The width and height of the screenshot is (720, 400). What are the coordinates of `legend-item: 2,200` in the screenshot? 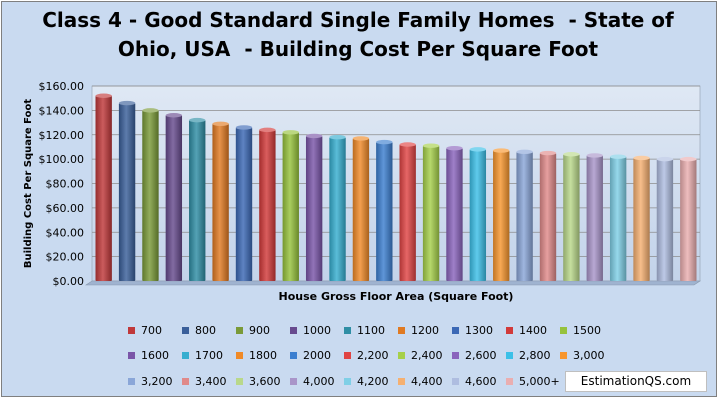 It's located at (366, 356).